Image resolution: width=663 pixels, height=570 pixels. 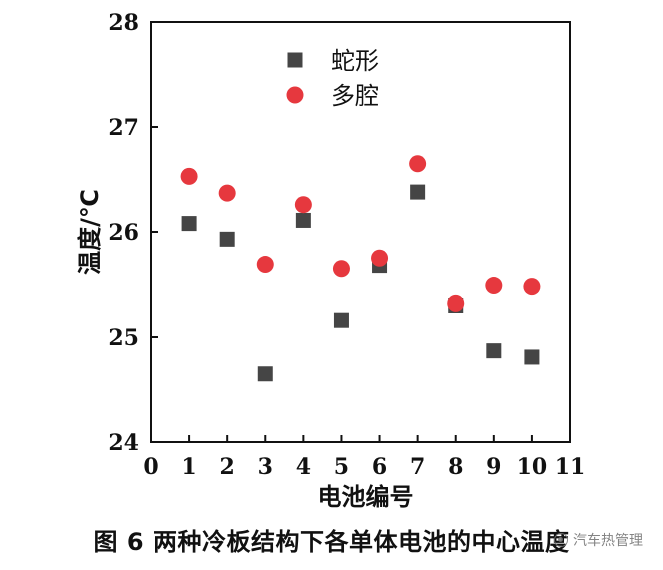 What do you see at coordinates (123, 338) in the screenshot?
I see `y-tick-label: 25` at bounding box center [123, 338].